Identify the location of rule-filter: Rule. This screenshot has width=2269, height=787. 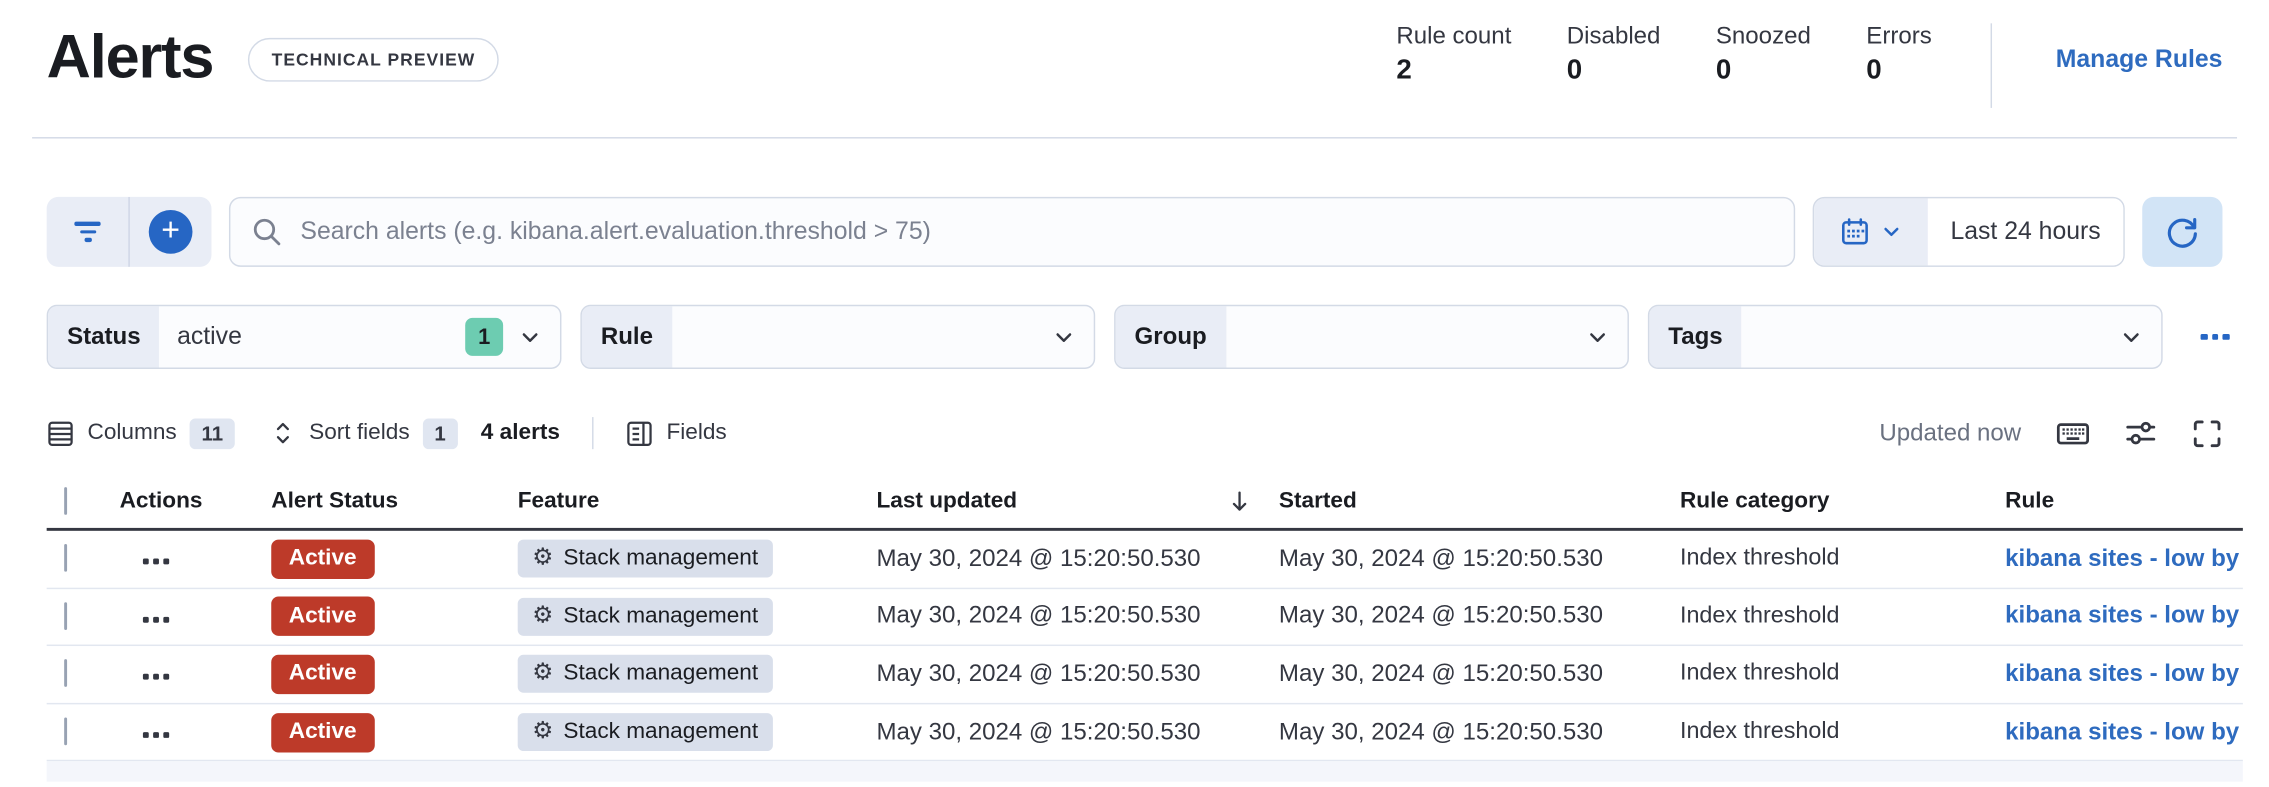
(838, 336).